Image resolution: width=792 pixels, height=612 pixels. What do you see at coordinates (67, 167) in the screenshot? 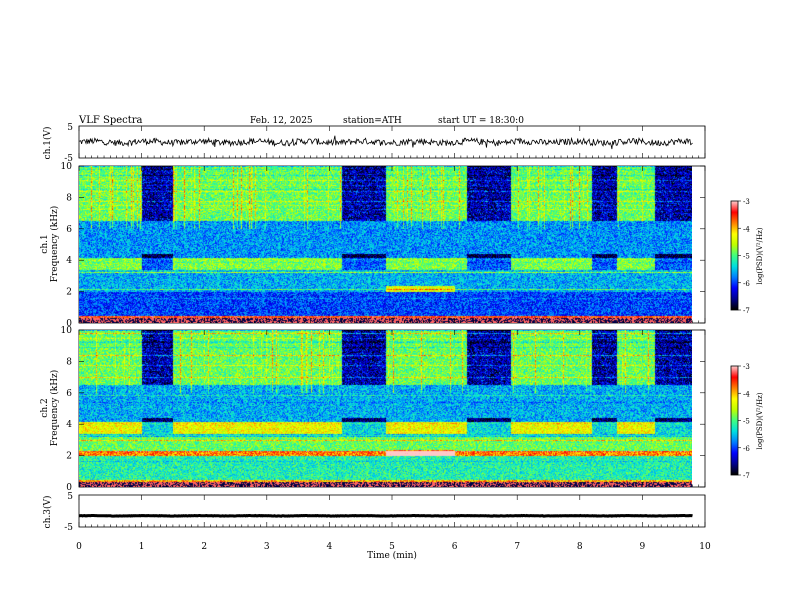
I see `ch1-ytick-label: 10` at bounding box center [67, 167].